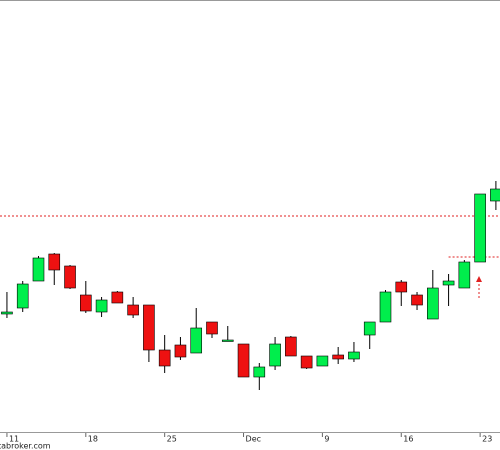 Image resolution: width=500 pixels, height=450 pixels. Describe the element at coordinates (253, 439) in the screenshot. I see `x-tick-label: Dec` at that location.